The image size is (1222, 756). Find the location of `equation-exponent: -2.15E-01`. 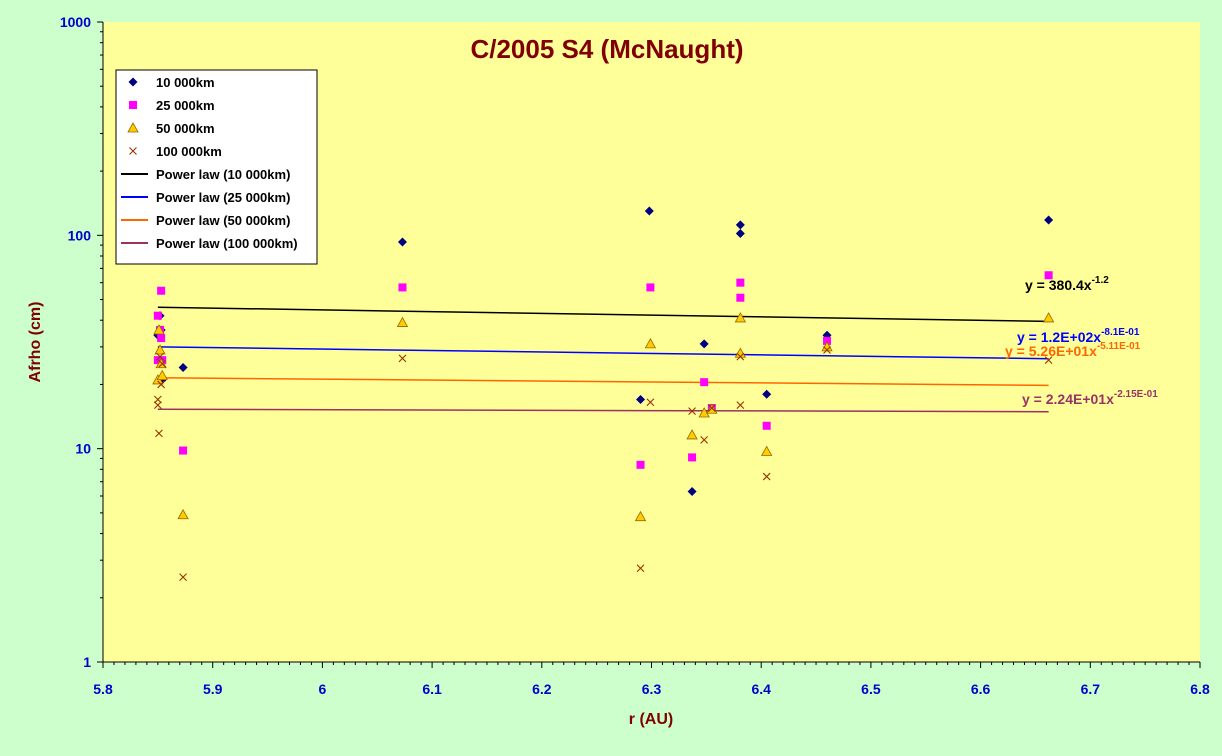

equation-exponent: -2.15E-01 is located at coordinates (1136, 394).